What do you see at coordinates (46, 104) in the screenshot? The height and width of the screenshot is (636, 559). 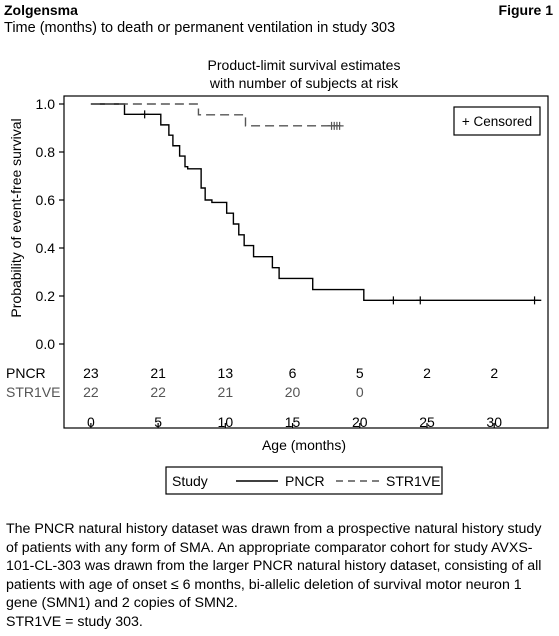 I see `y-tick-label: 1.0` at bounding box center [46, 104].